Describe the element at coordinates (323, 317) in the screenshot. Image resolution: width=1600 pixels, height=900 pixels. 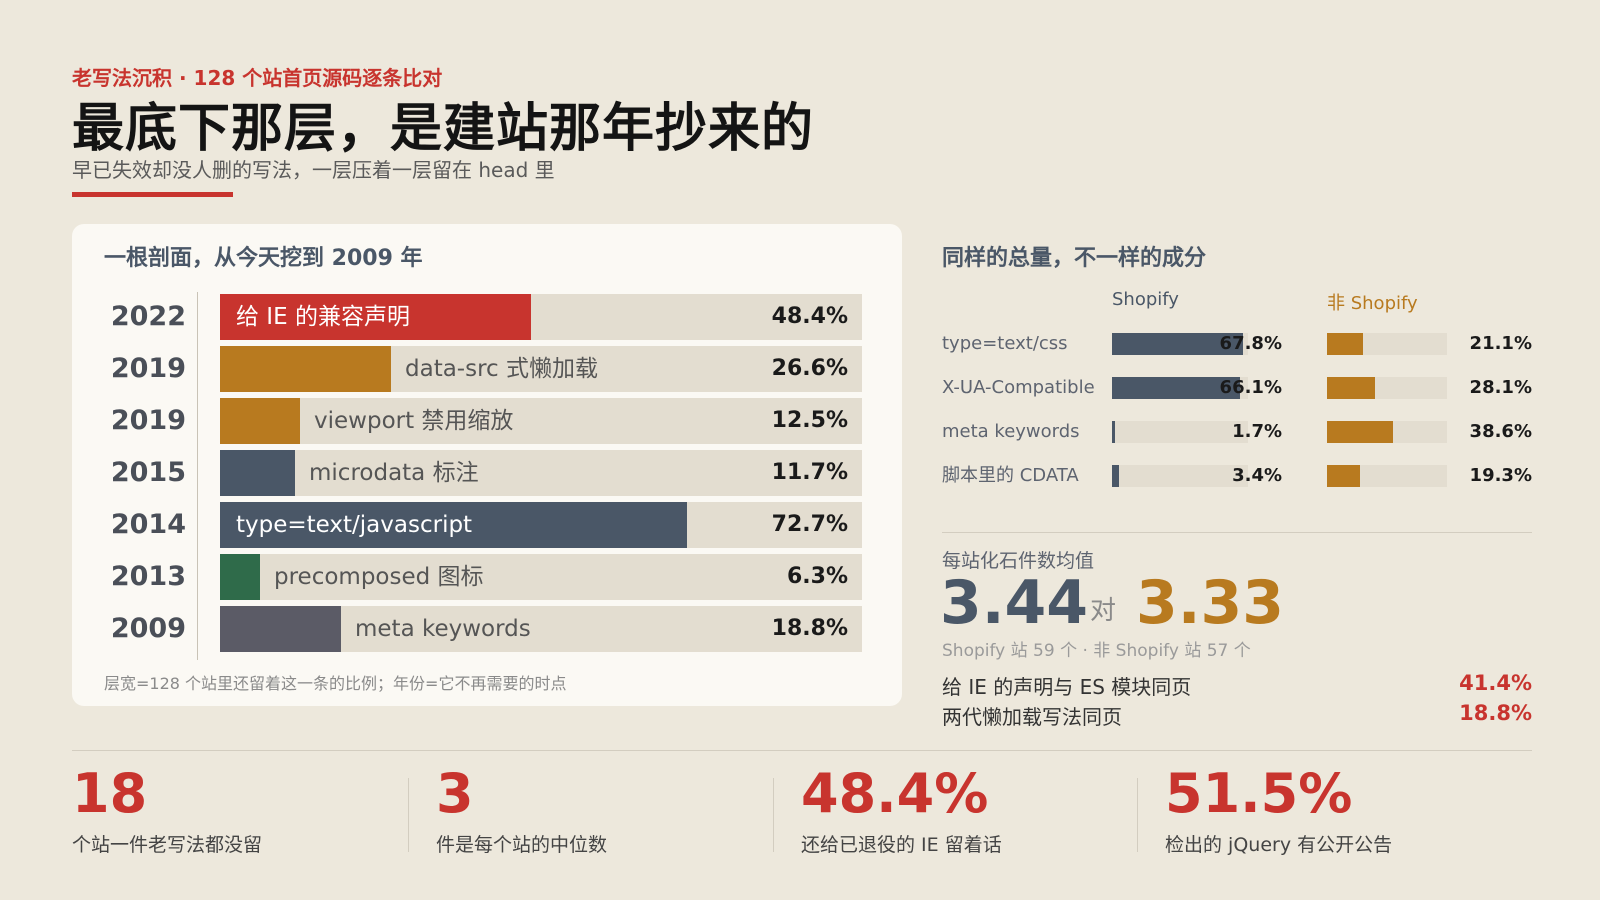
I see `strata-label: 给 IE 的兼容声明` at that location.